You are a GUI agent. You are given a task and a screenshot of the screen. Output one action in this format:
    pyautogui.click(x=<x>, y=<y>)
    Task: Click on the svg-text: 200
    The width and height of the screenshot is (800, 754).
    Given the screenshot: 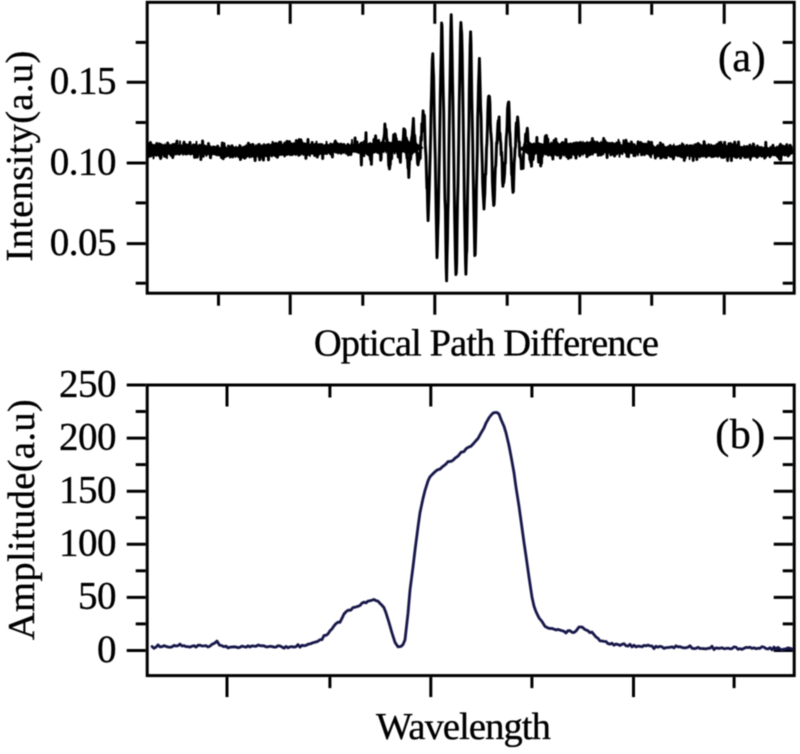 What is the action you would take?
    pyautogui.click(x=87, y=436)
    